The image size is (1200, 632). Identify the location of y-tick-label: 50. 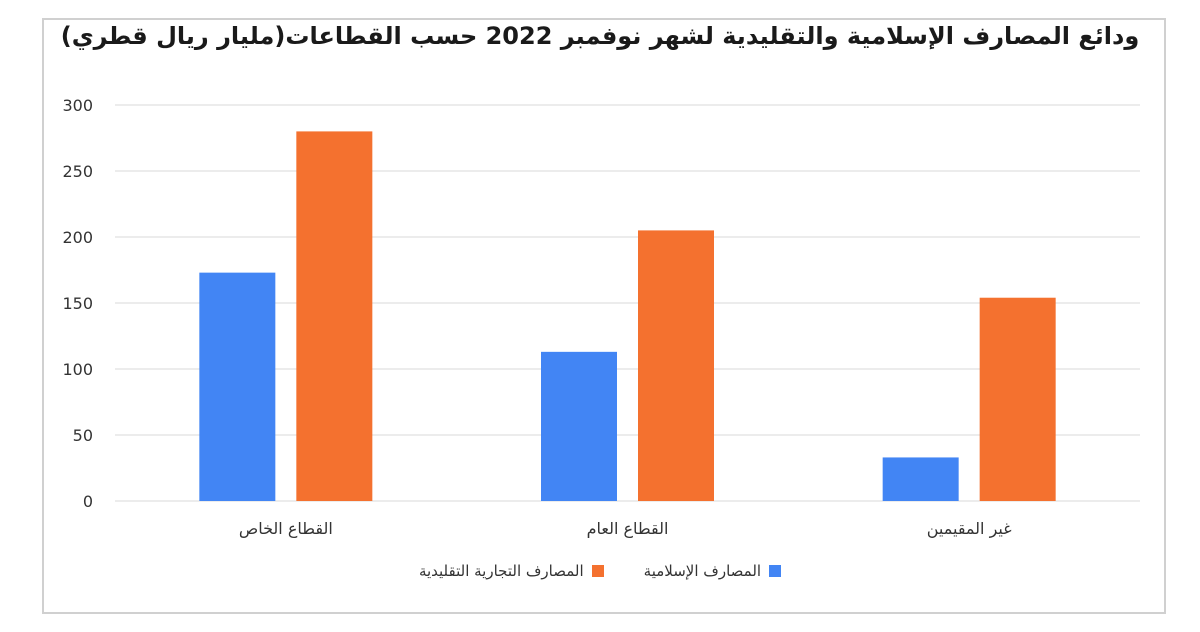
(83, 435).